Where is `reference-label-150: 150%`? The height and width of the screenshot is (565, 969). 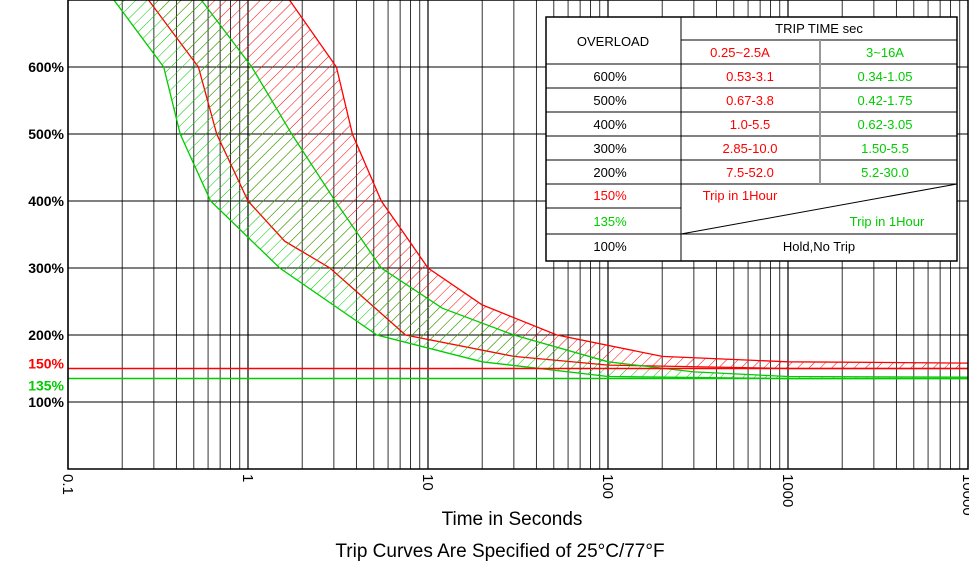 reference-label-150: 150% is located at coordinates (46, 364).